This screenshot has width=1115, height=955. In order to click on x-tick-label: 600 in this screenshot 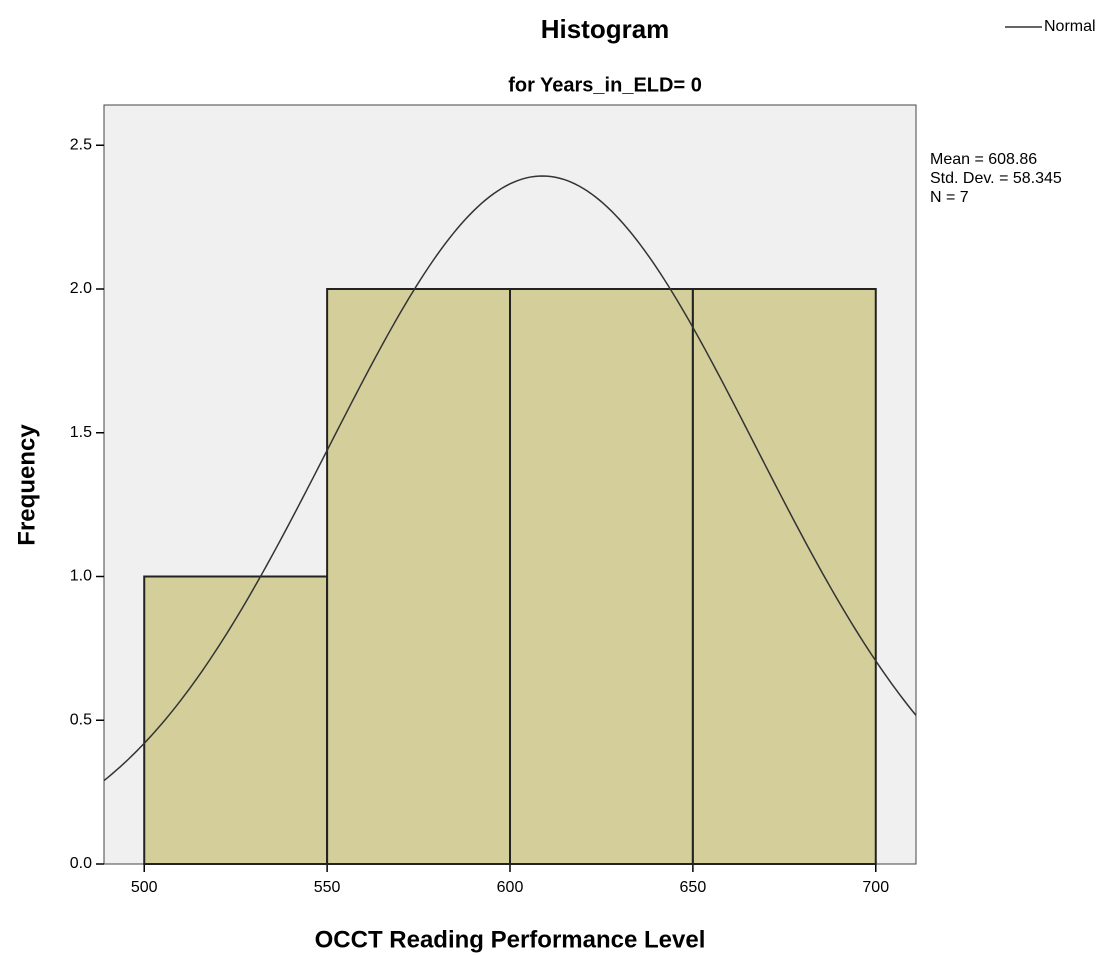, I will do `click(510, 887)`.